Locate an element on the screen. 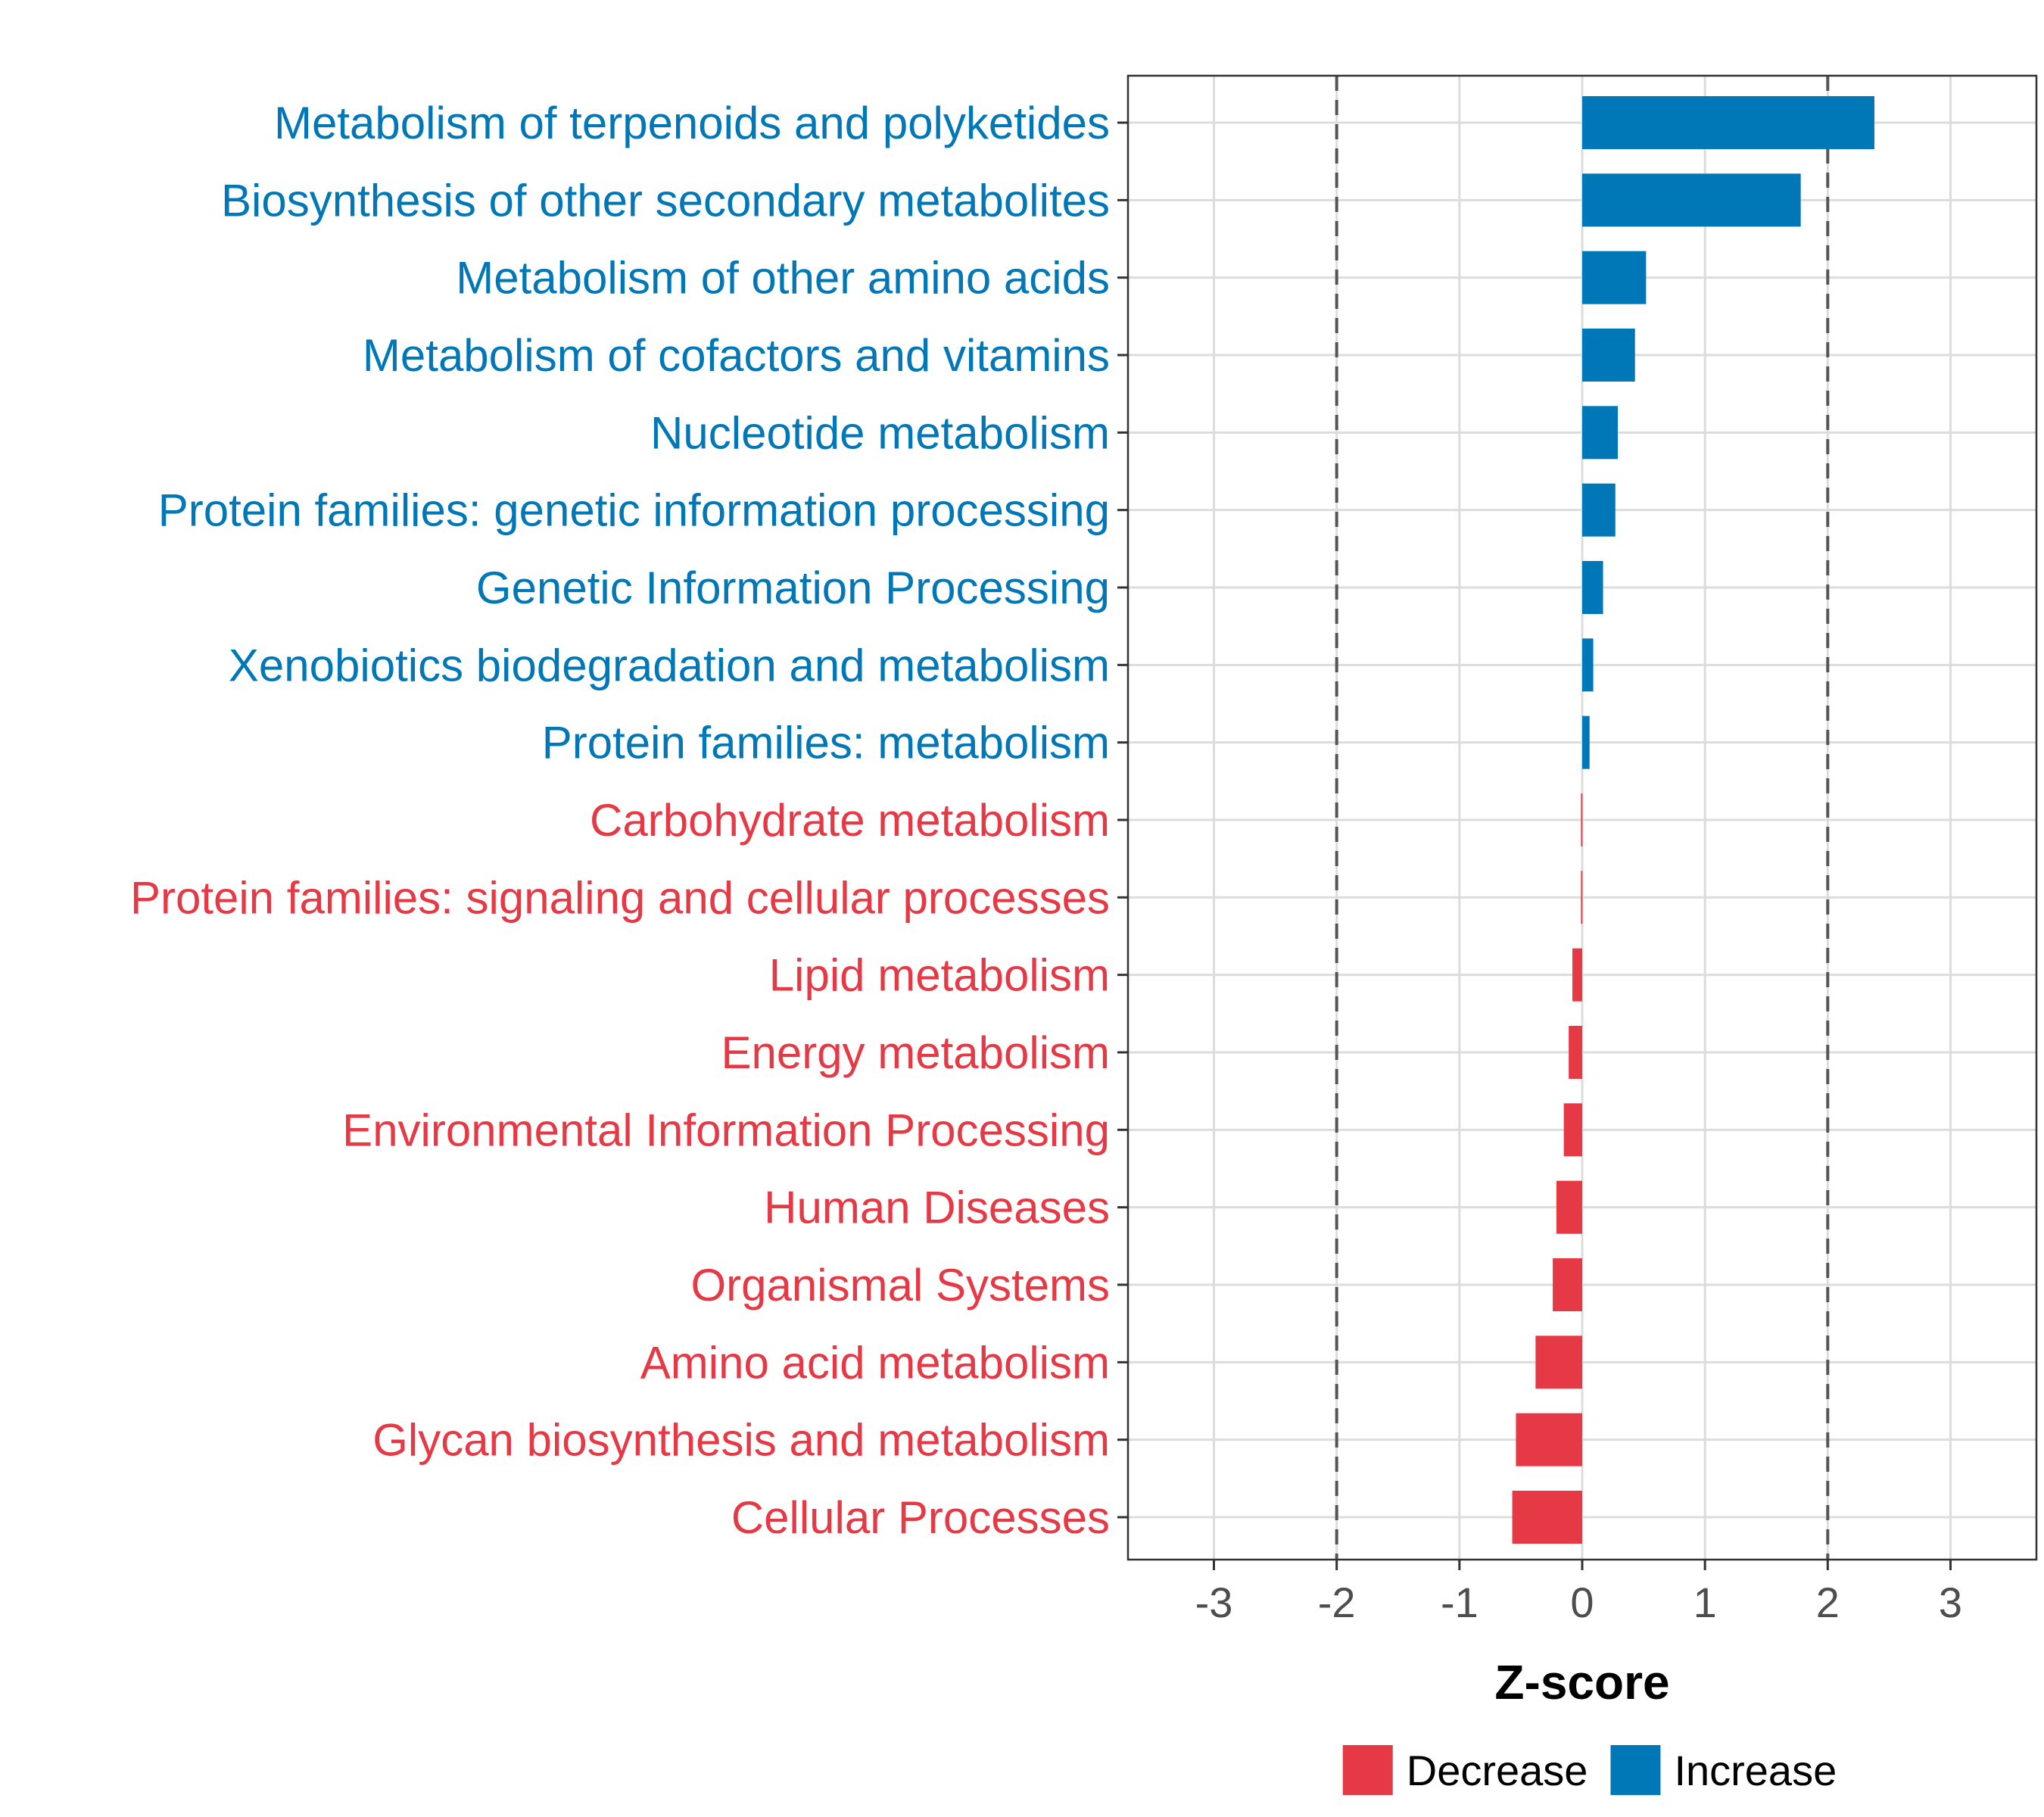 This screenshot has width=2044, height=1817. x-tick-label: 3 is located at coordinates (1951, 1602).